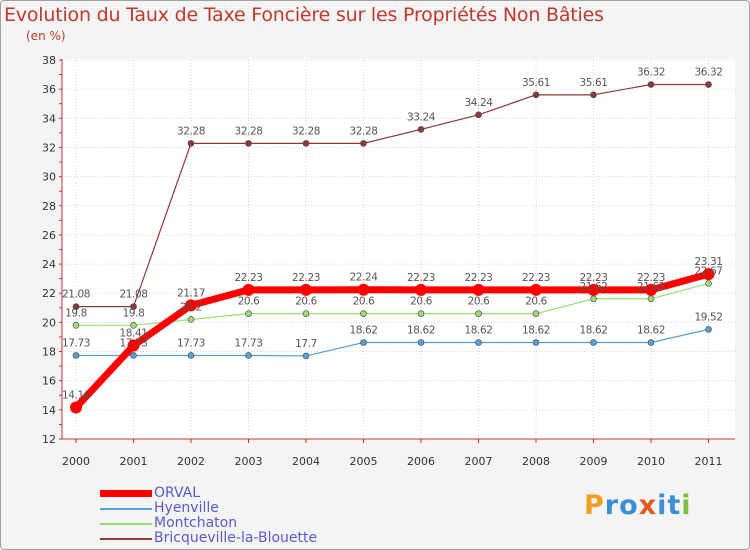  Describe the element at coordinates (49, 264) in the screenshot. I see `y-tick-label: 24` at that location.